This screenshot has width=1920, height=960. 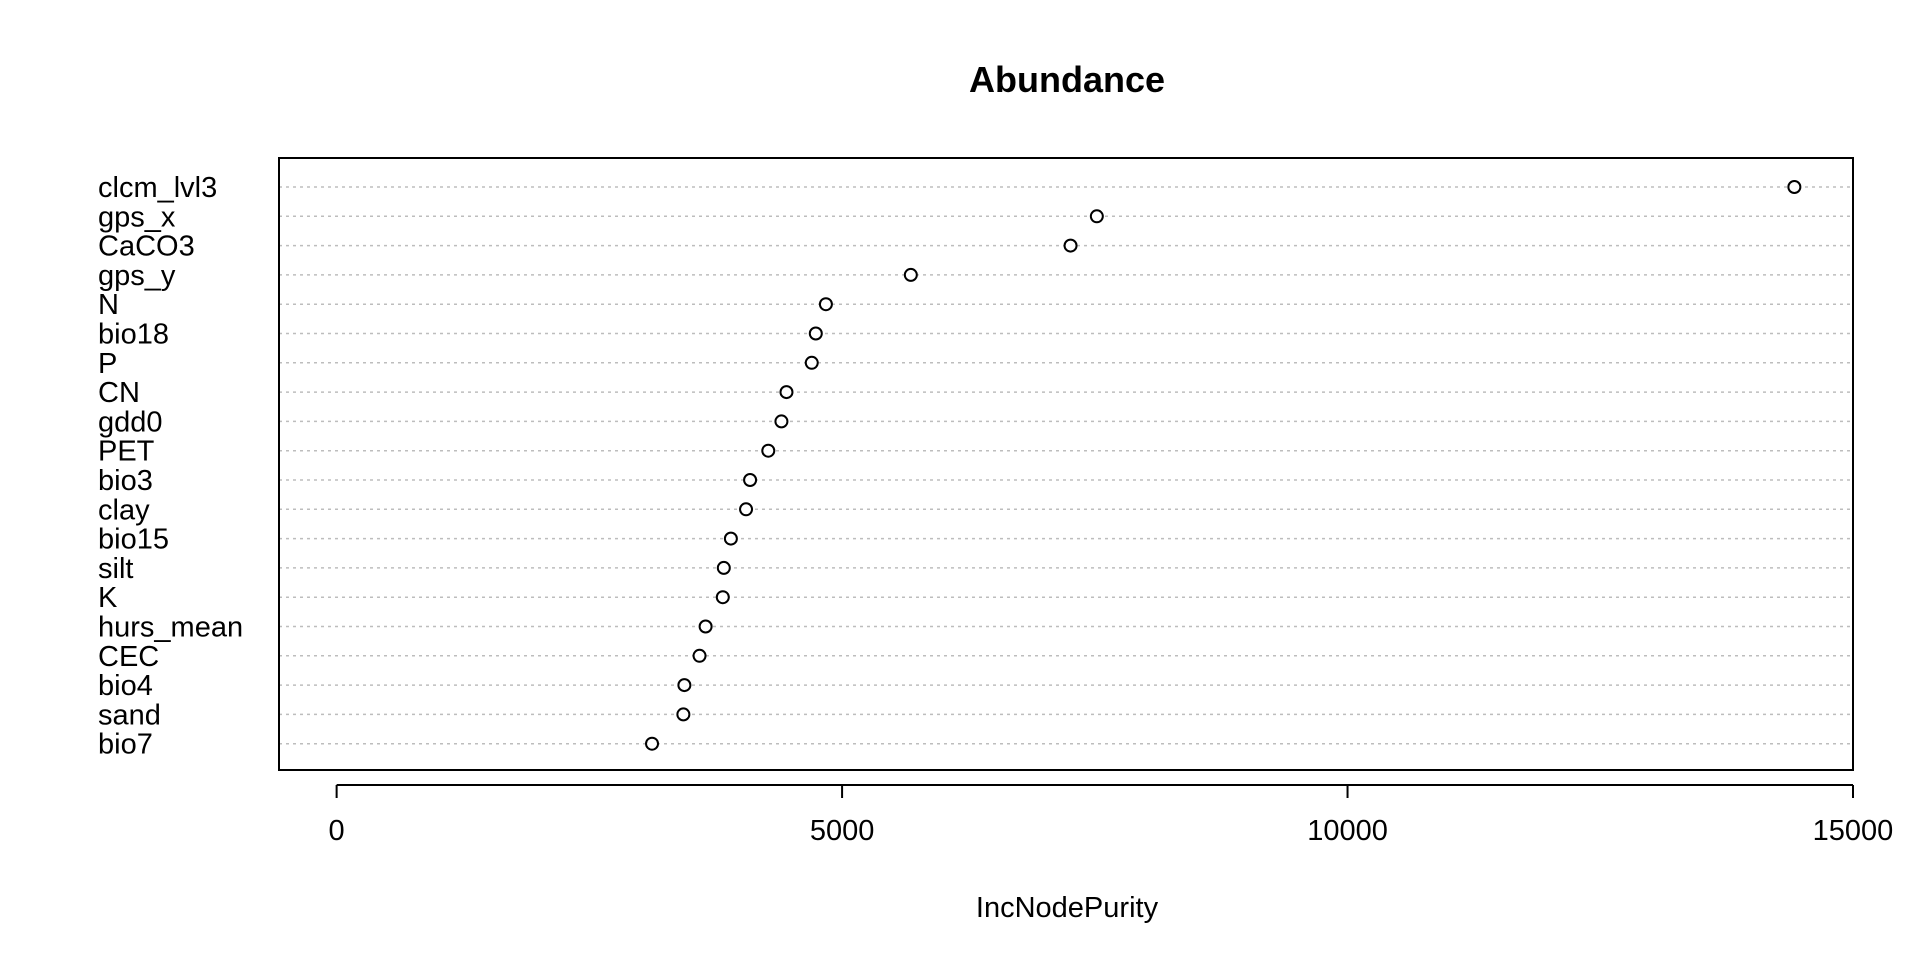 I want to click on category-label: N, so click(x=108, y=305).